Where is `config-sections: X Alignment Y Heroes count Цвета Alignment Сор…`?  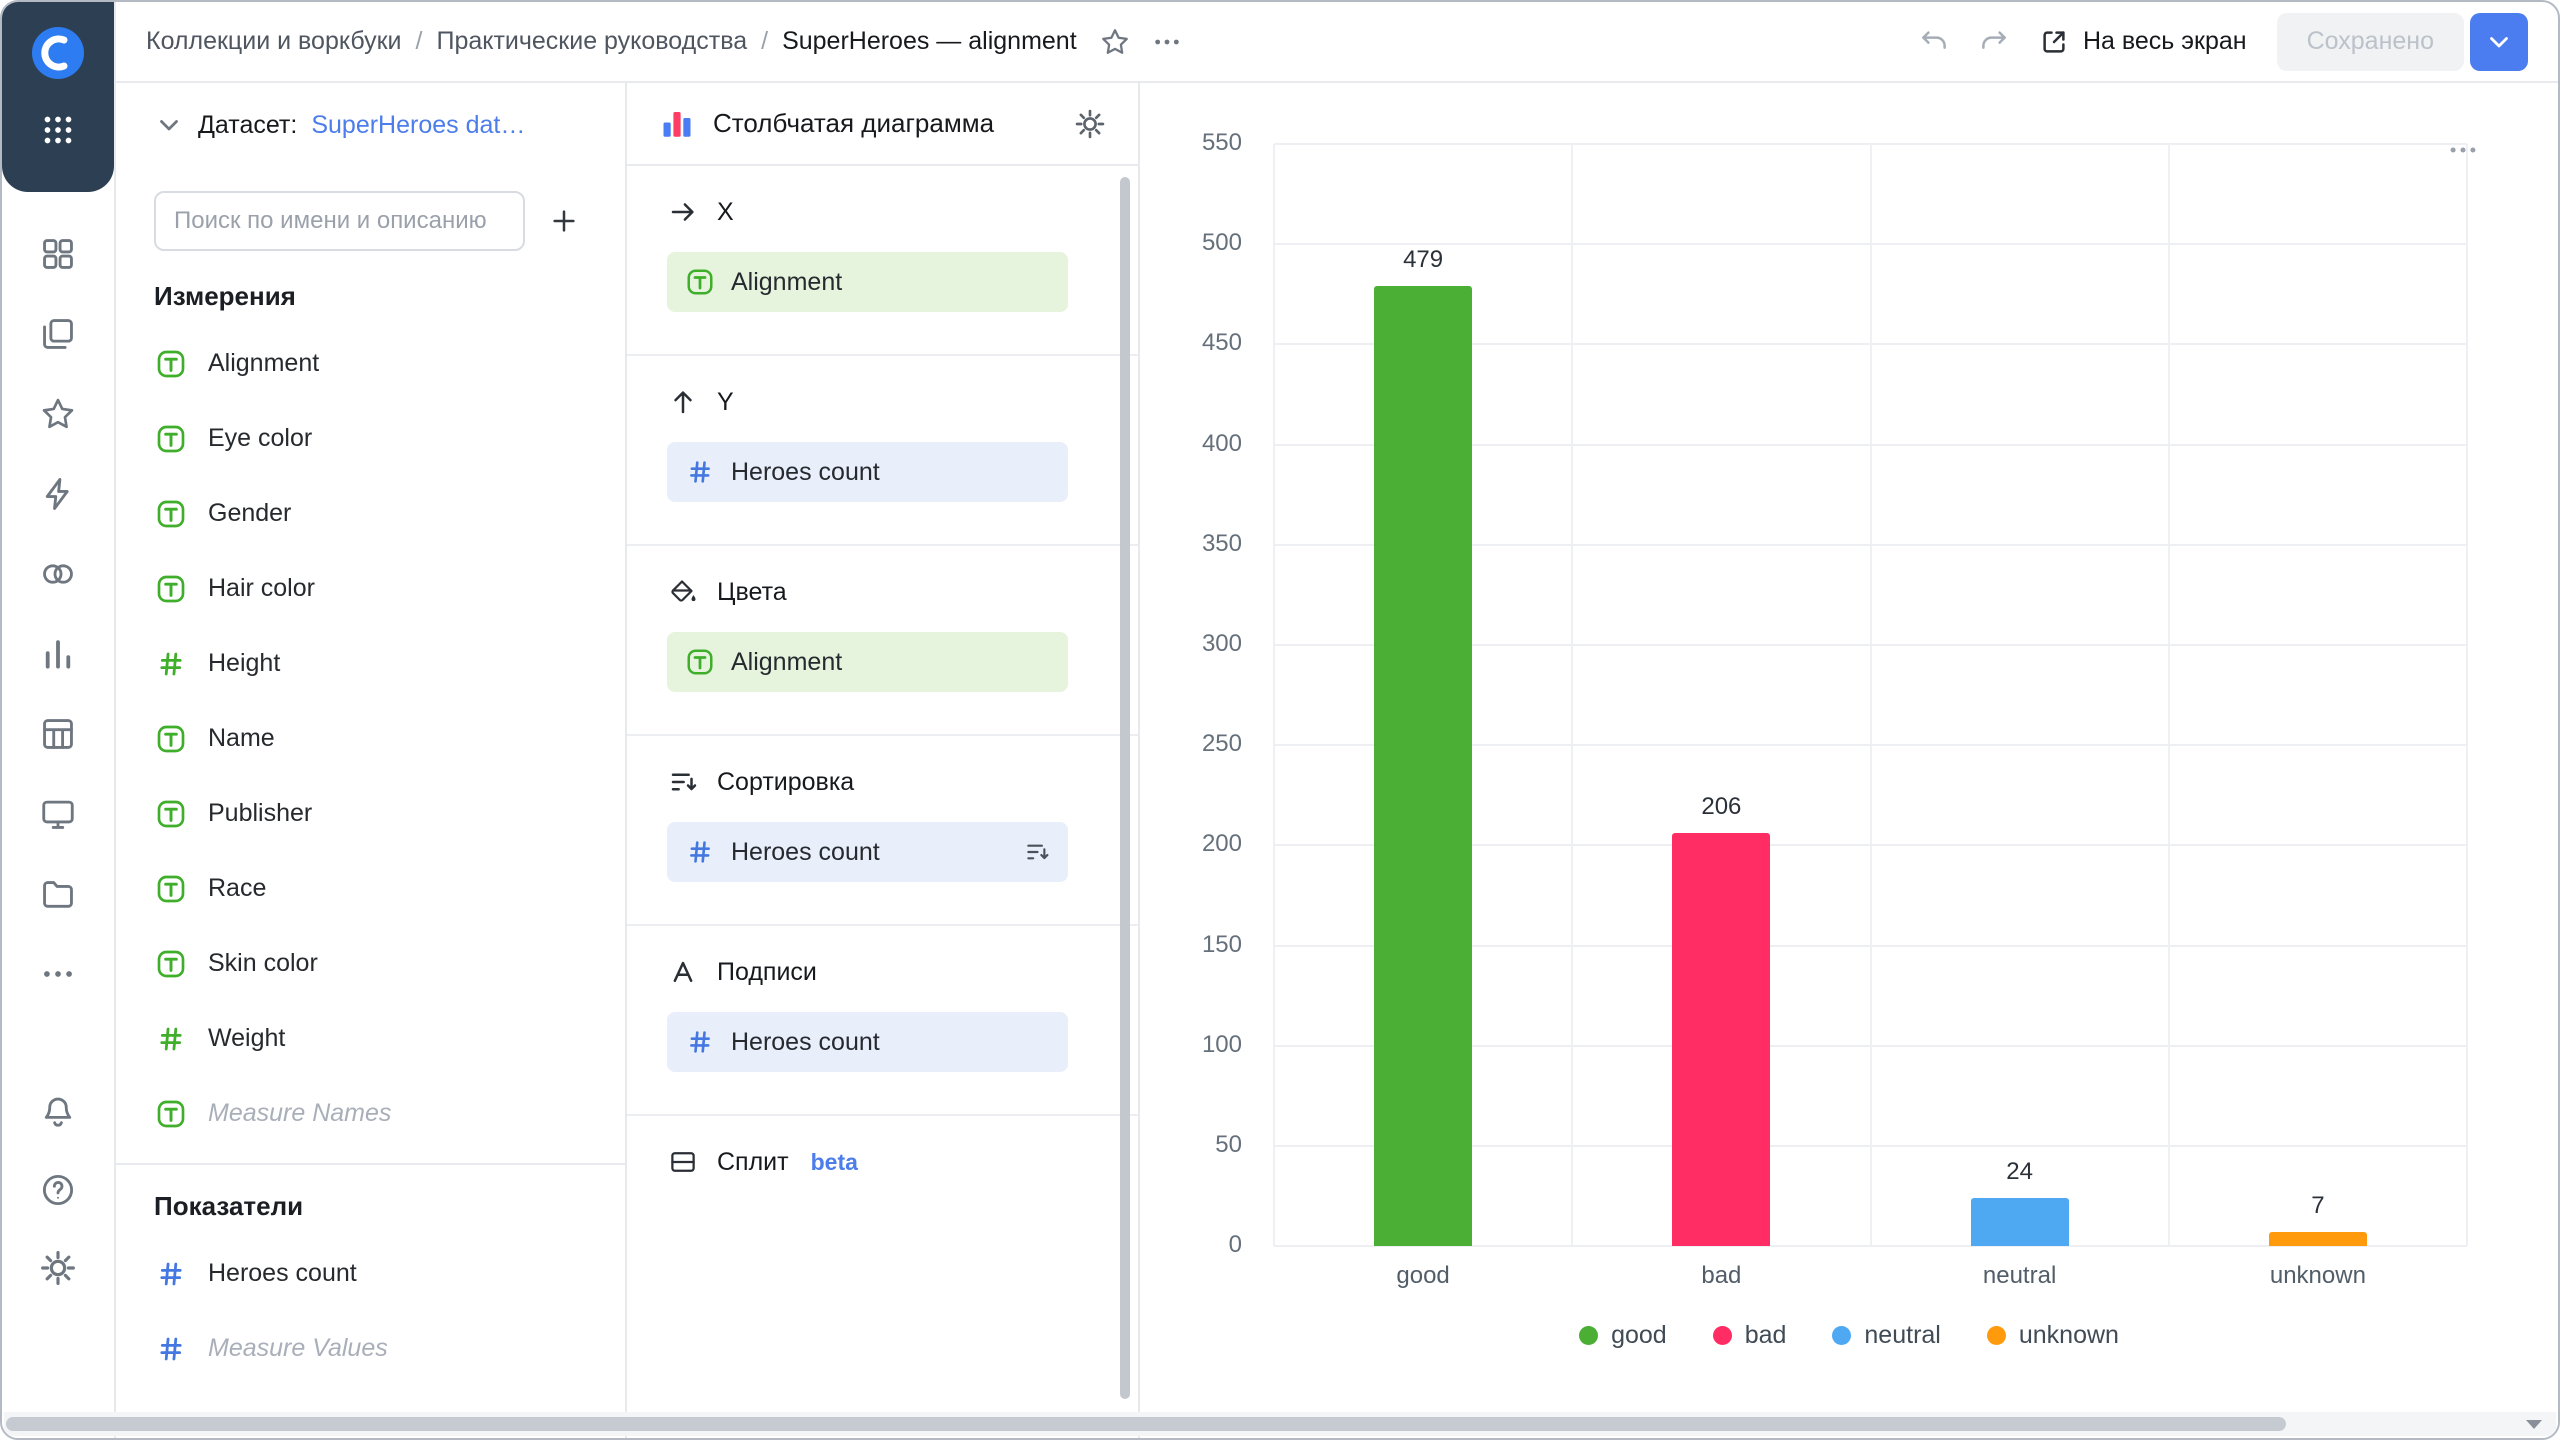 config-sections: X Alignment Y Heroes count Цвета Alignment Сор… is located at coordinates (882, 693).